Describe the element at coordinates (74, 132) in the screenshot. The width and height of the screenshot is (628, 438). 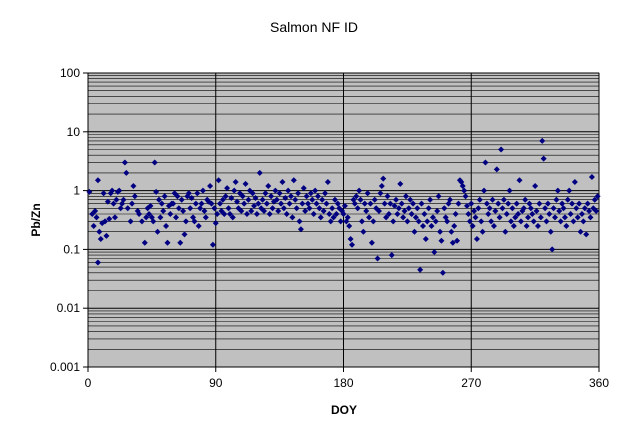
I see `y-tick-label: 10` at that location.